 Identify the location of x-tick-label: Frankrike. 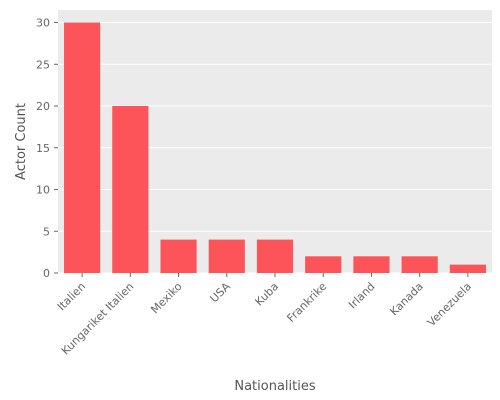
(306, 302).